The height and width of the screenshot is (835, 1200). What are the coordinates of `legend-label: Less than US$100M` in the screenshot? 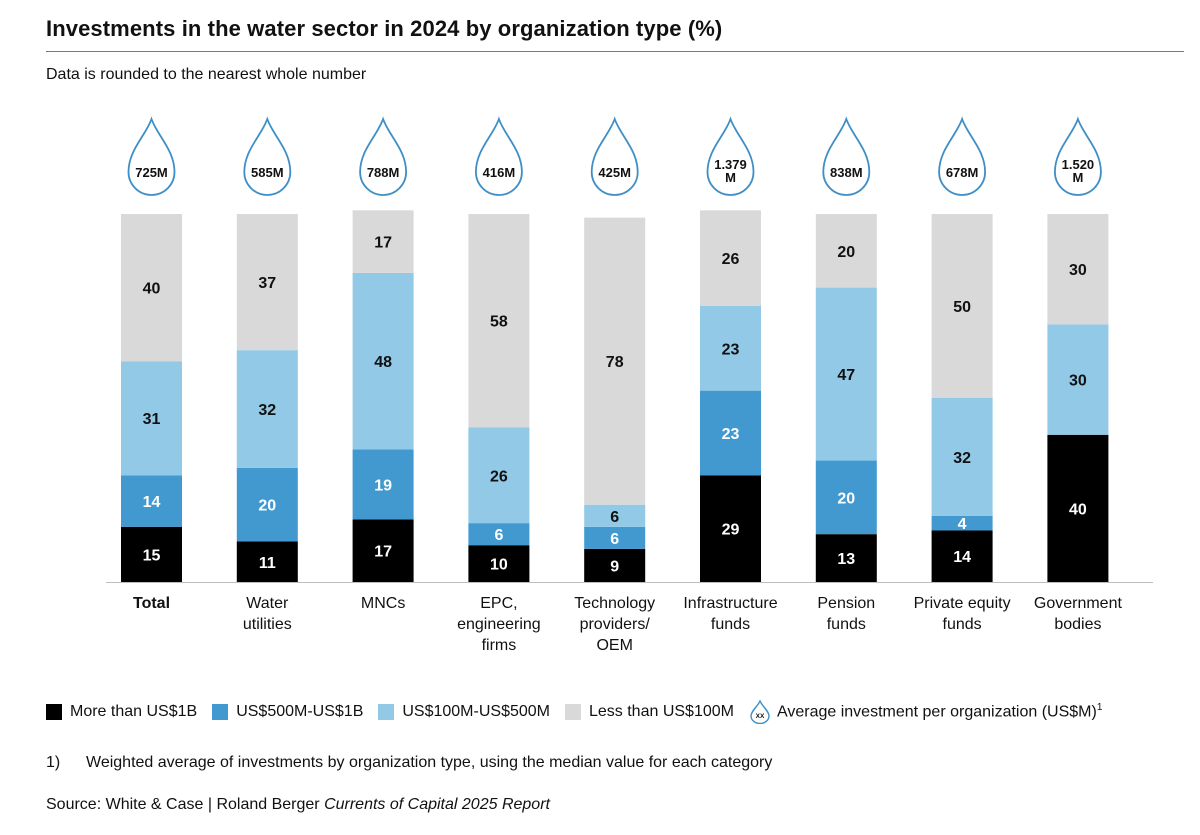 It's located at (661, 711).